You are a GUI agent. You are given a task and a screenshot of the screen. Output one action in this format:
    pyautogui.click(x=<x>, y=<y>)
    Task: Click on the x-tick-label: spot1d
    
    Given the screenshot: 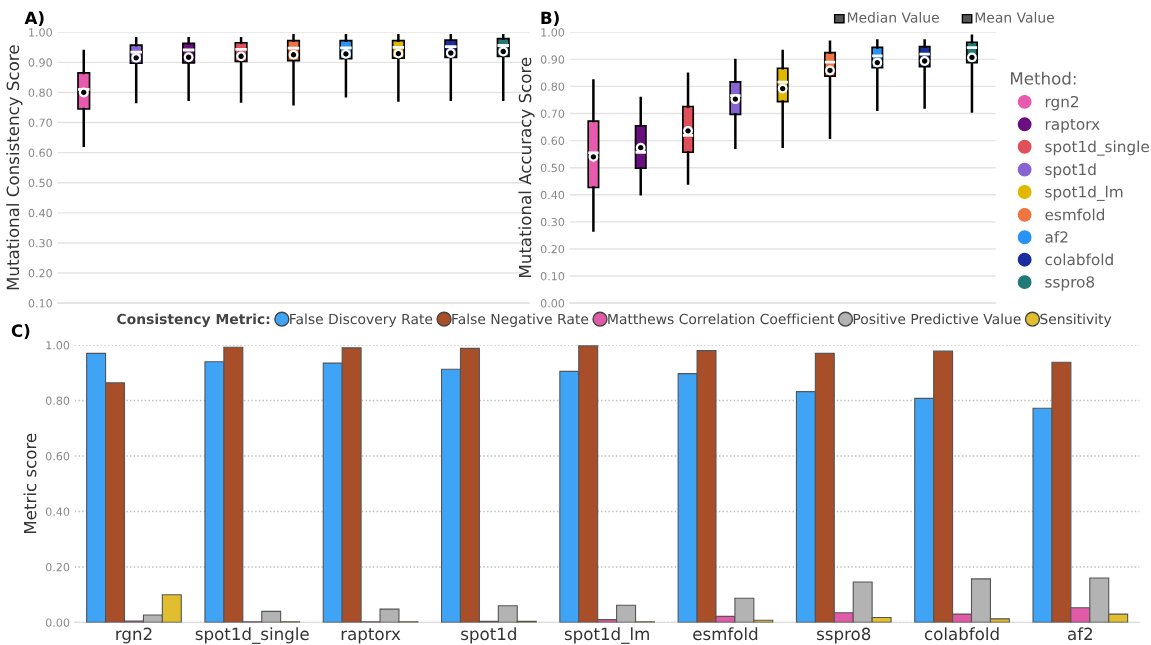 What is the action you would take?
    pyautogui.click(x=488, y=635)
    